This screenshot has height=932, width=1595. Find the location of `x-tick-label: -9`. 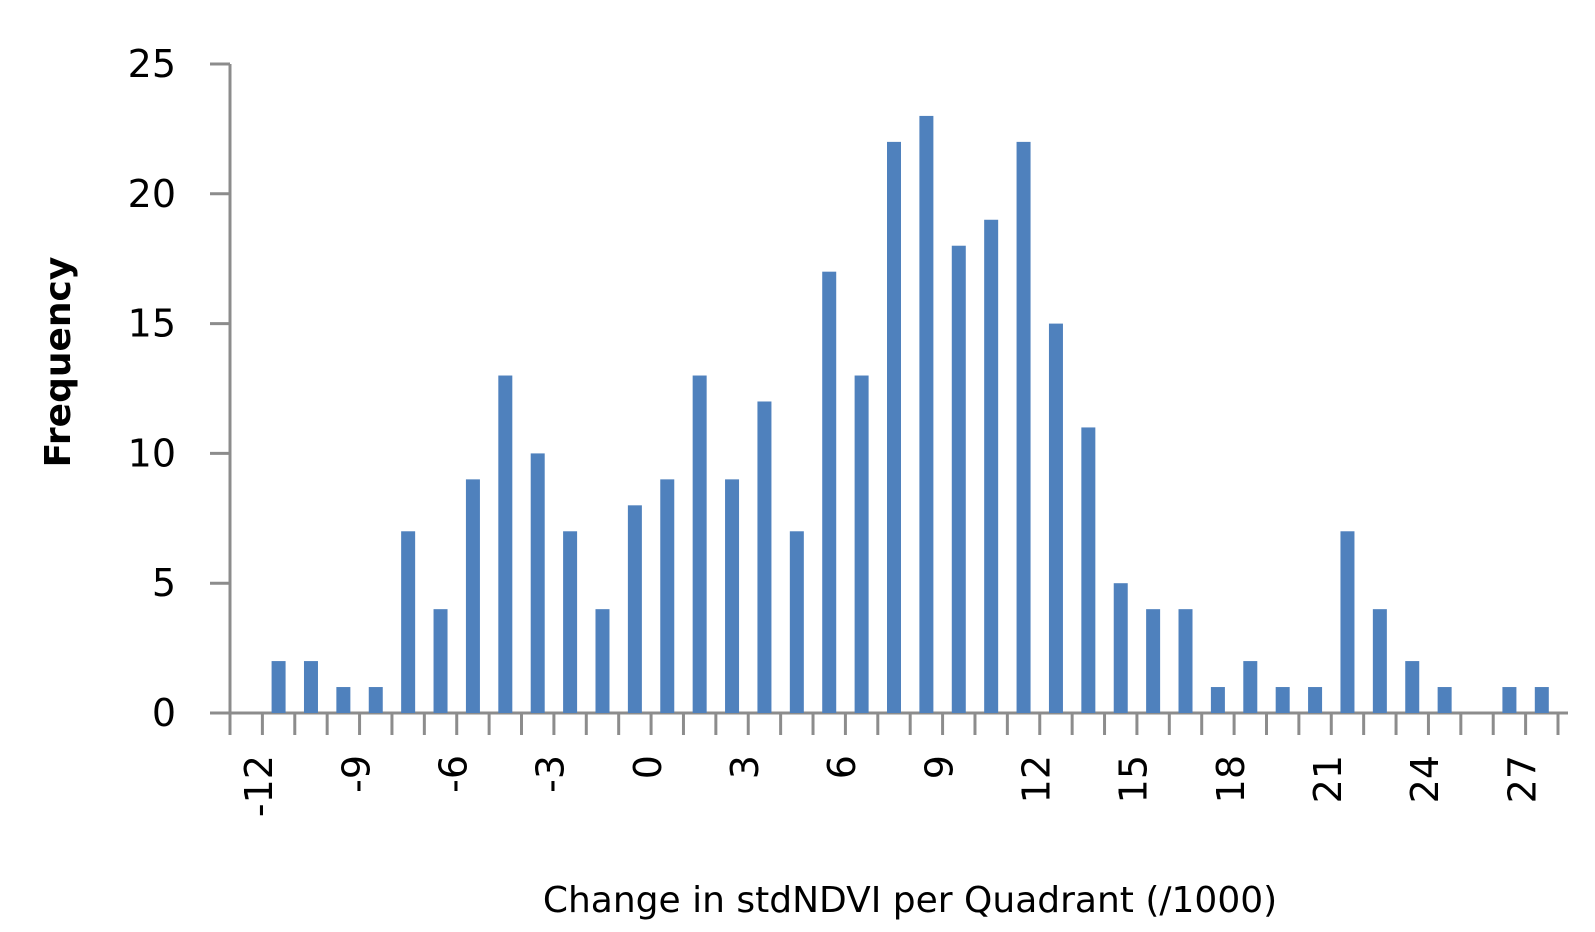

x-tick-label: -9 is located at coordinates (356, 774).